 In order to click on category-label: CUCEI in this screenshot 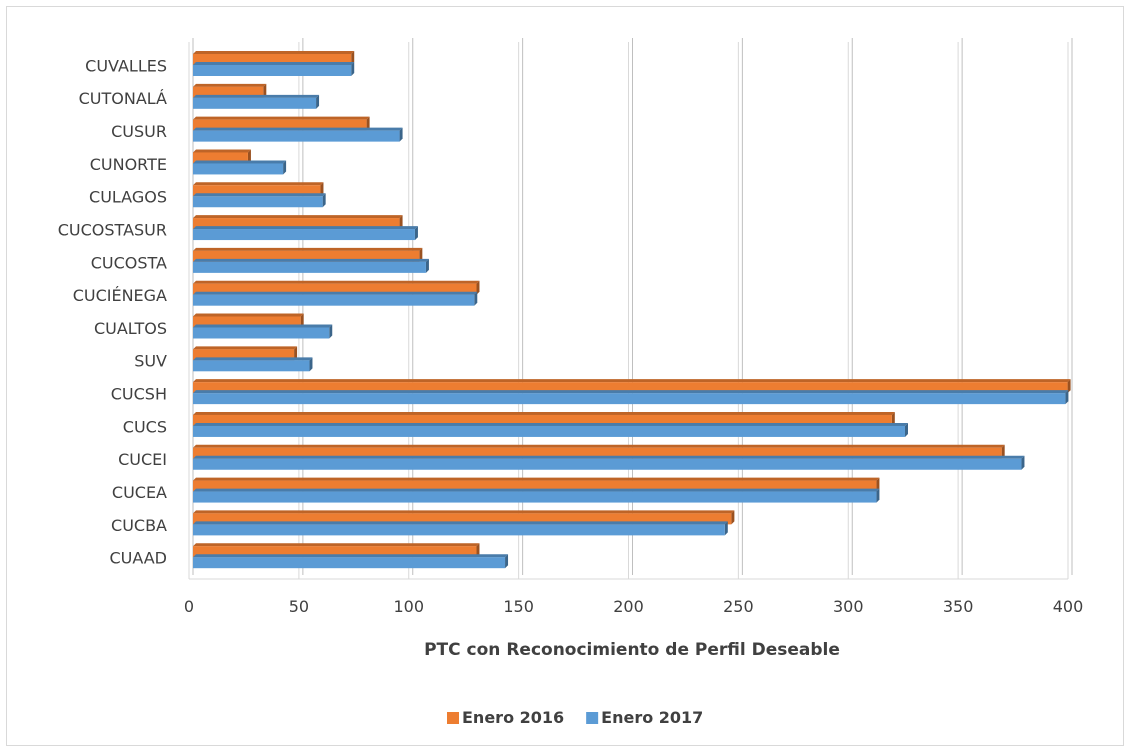, I will do `click(142, 459)`.